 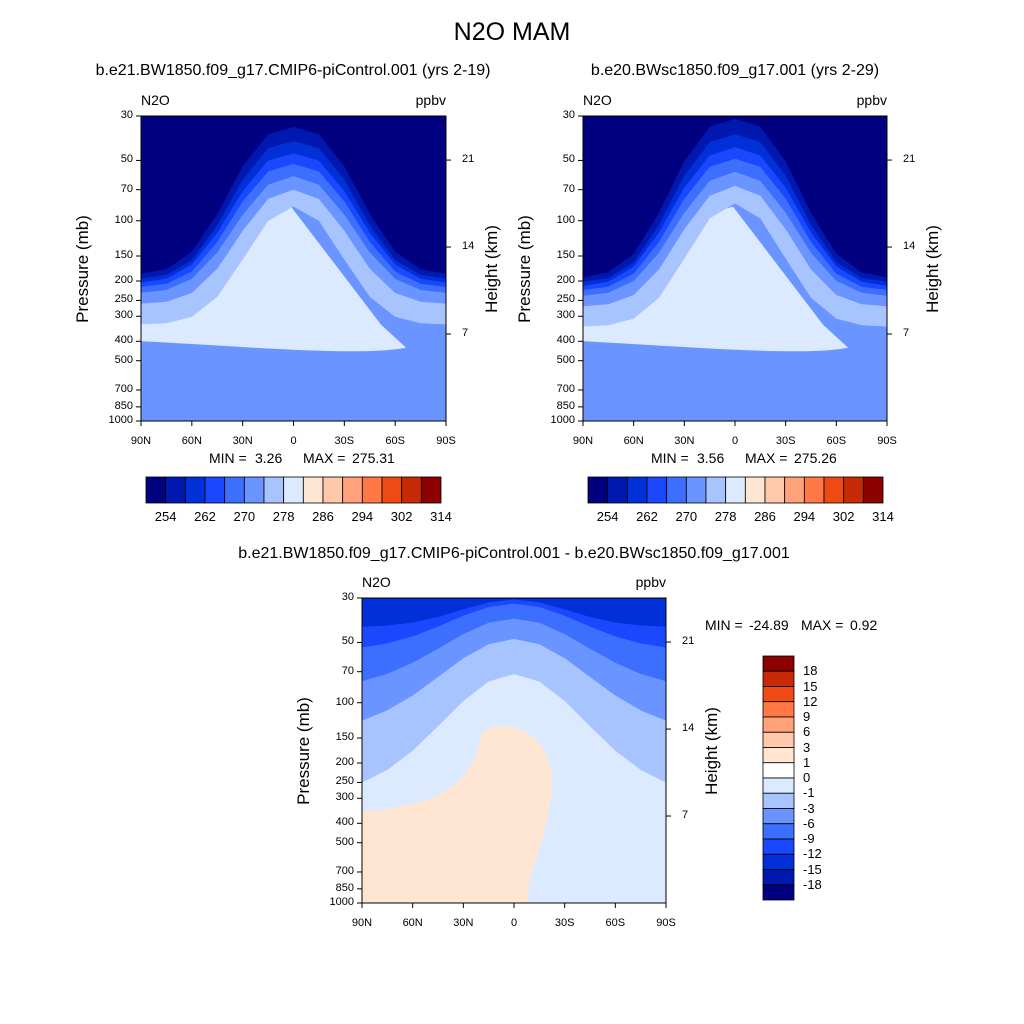 I want to click on panel-3-colorbar-label: 15, so click(x=810, y=686).